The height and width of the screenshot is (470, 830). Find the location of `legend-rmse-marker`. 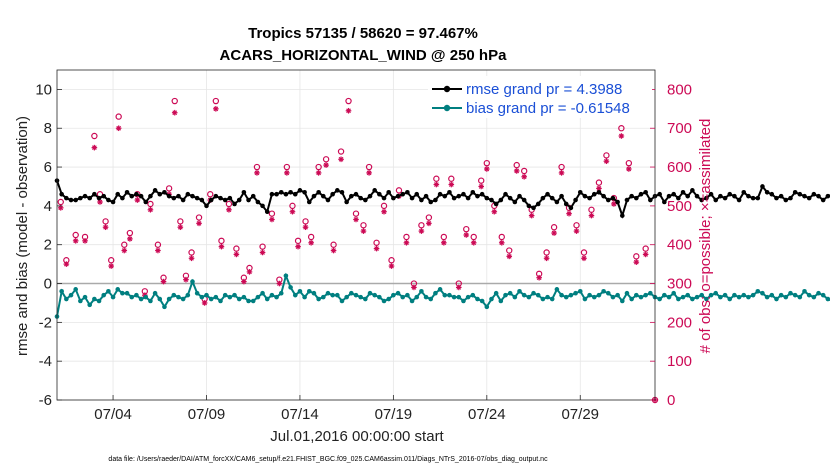

legend-rmse-marker is located at coordinates (447, 89).